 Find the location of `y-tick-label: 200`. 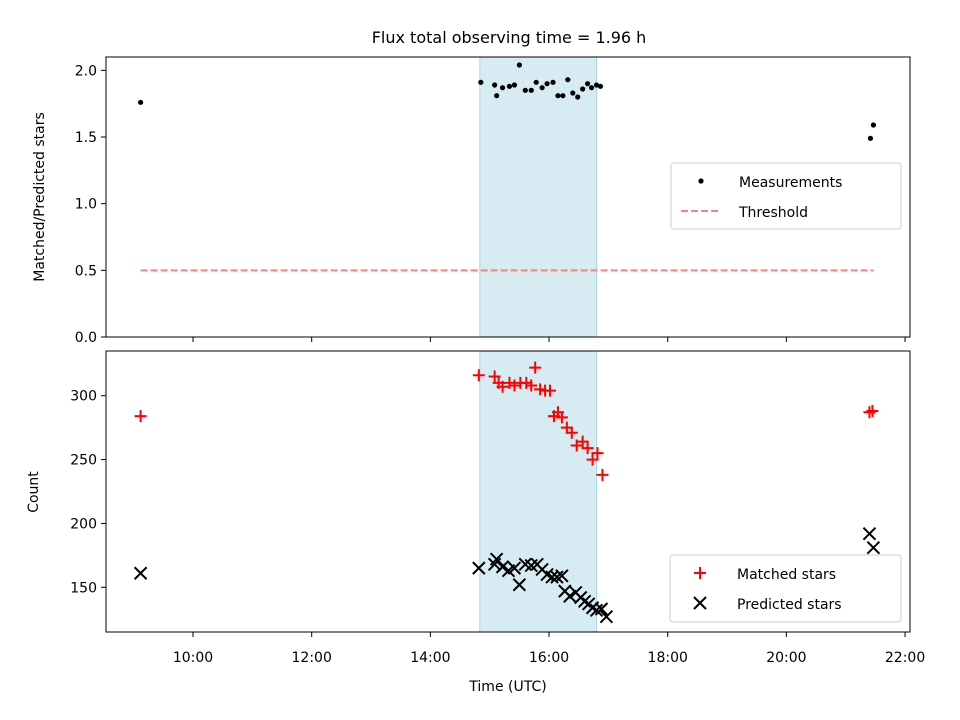

y-tick-label: 200 is located at coordinates (83, 524).